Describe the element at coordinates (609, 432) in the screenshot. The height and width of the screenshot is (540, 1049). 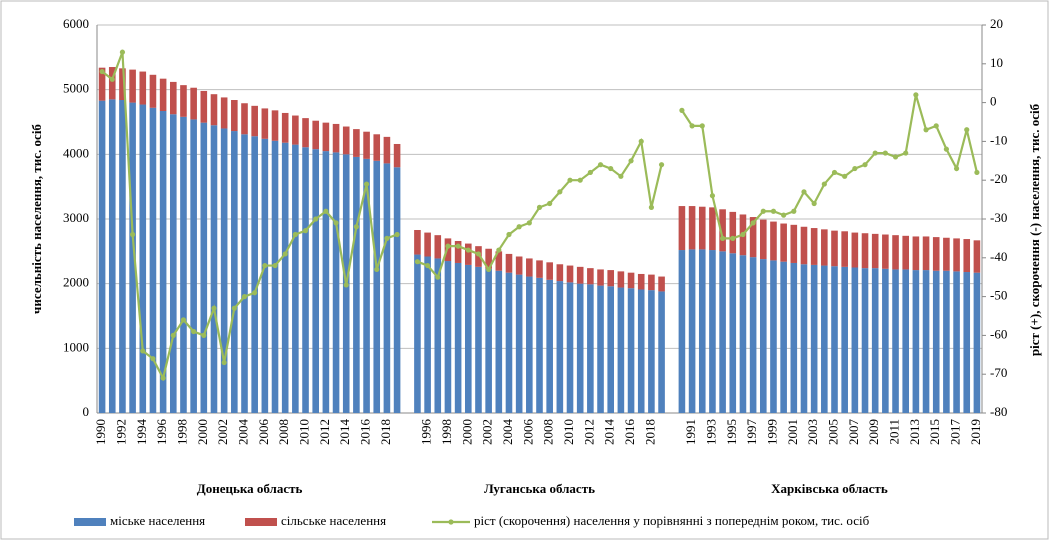
I see `x-tick-label: 2014` at that location.